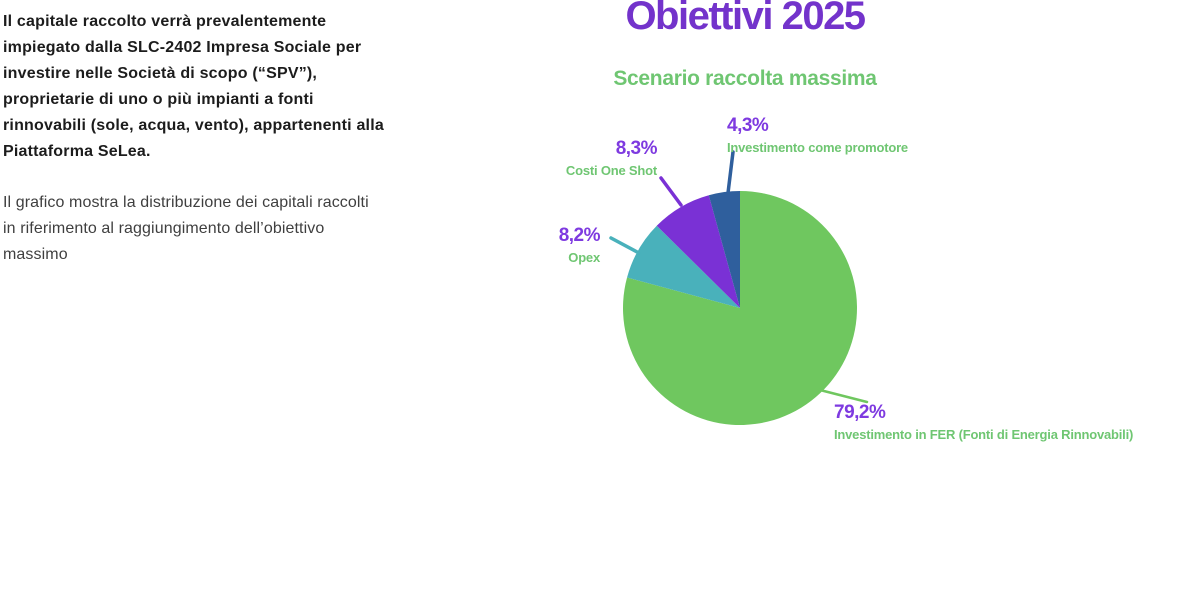 Image resolution: width=1200 pixels, height=600 pixels. I want to click on callout-opex: 8,2% Opex, so click(530, 245).